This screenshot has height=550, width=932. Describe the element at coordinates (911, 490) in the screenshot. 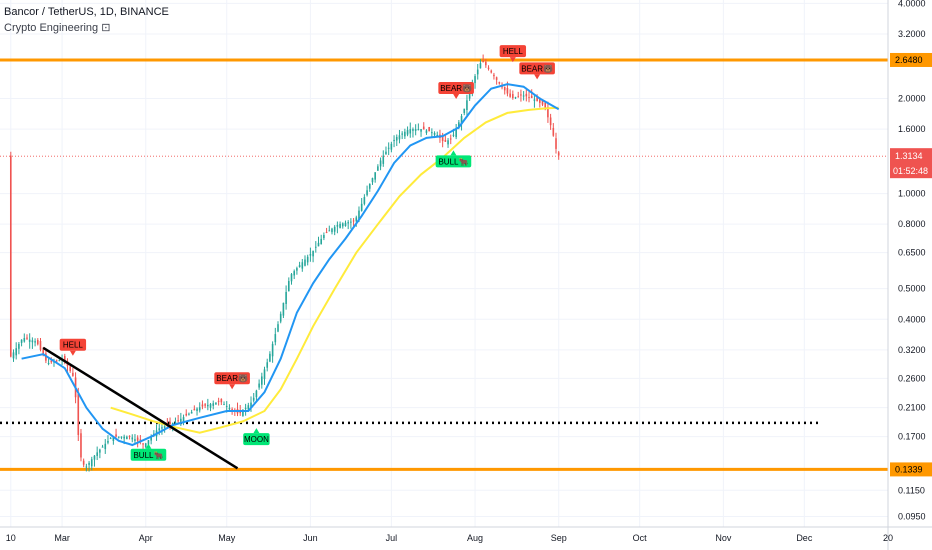

I see `y-tick-label: 0.1150` at that location.